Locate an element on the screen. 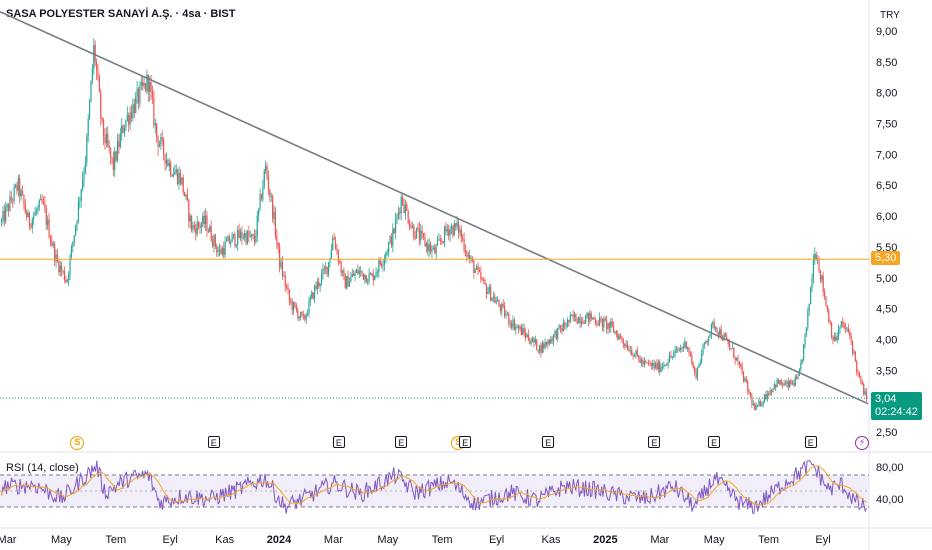 This screenshot has height=550, width=932. split-event-marker: S is located at coordinates (77, 443).